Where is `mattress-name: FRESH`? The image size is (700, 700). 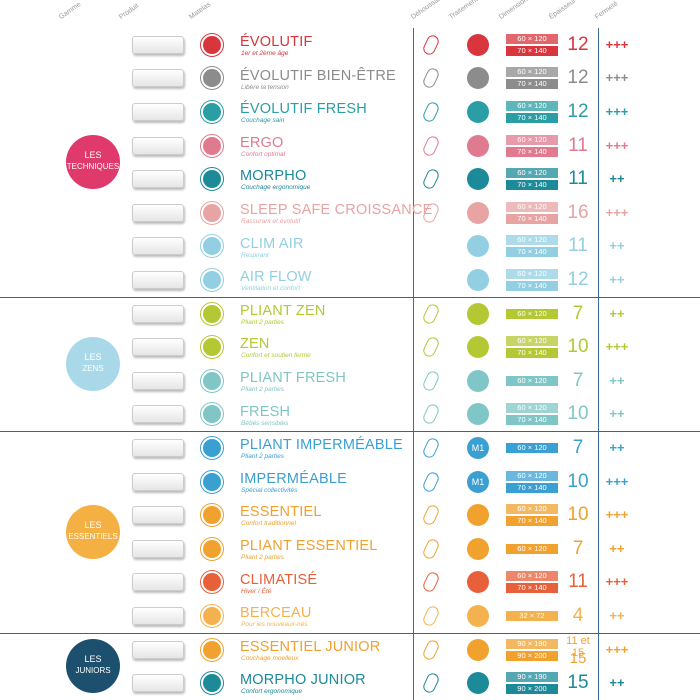 mattress-name: FRESH is located at coordinates (265, 411).